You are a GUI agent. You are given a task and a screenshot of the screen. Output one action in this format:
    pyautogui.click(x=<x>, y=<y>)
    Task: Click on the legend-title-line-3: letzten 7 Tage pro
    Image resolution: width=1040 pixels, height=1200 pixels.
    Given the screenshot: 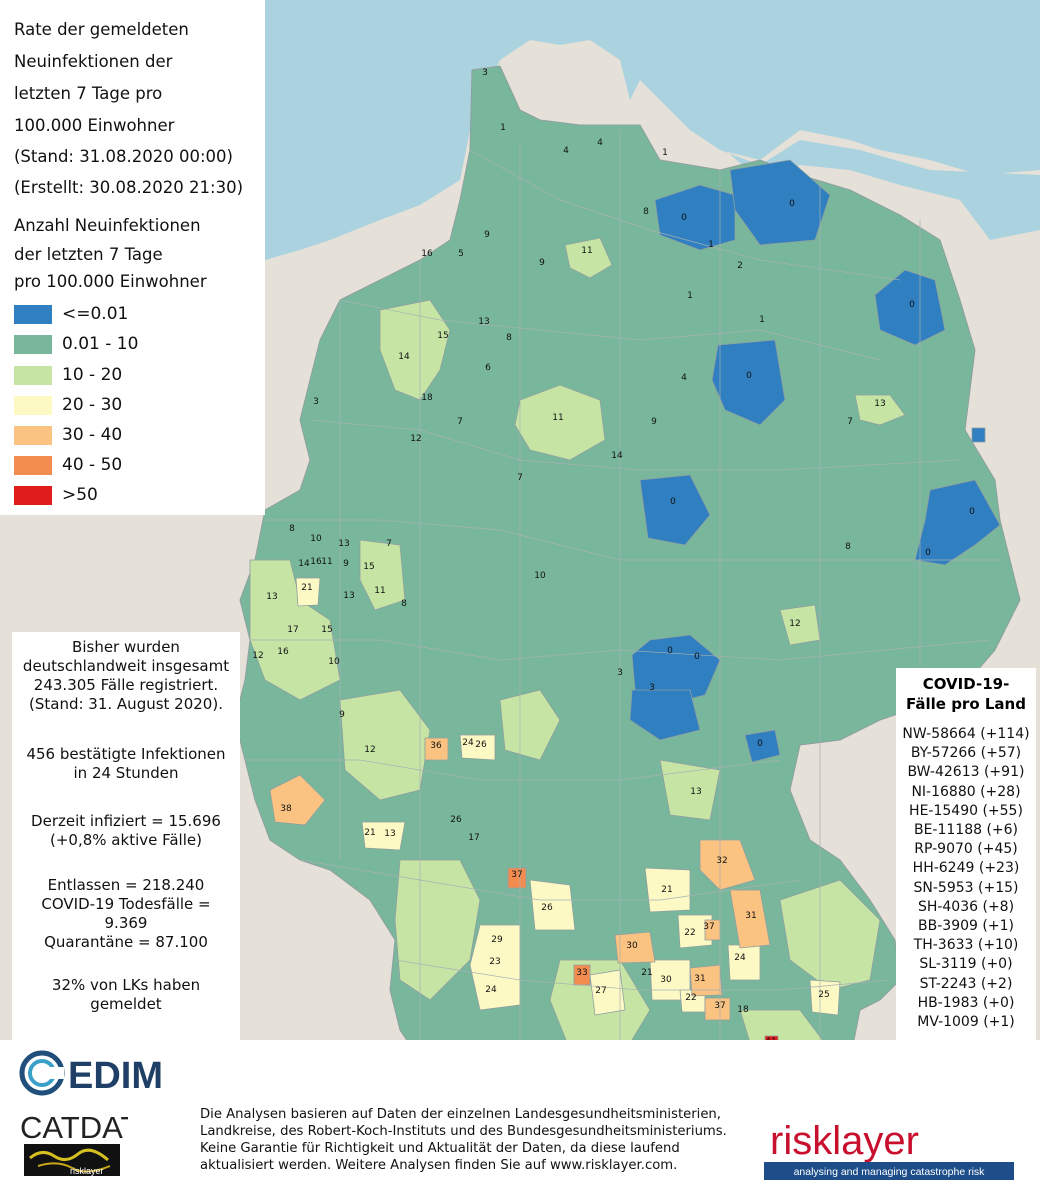 What is the action you would take?
    pyautogui.click(x=88, y=93)
    